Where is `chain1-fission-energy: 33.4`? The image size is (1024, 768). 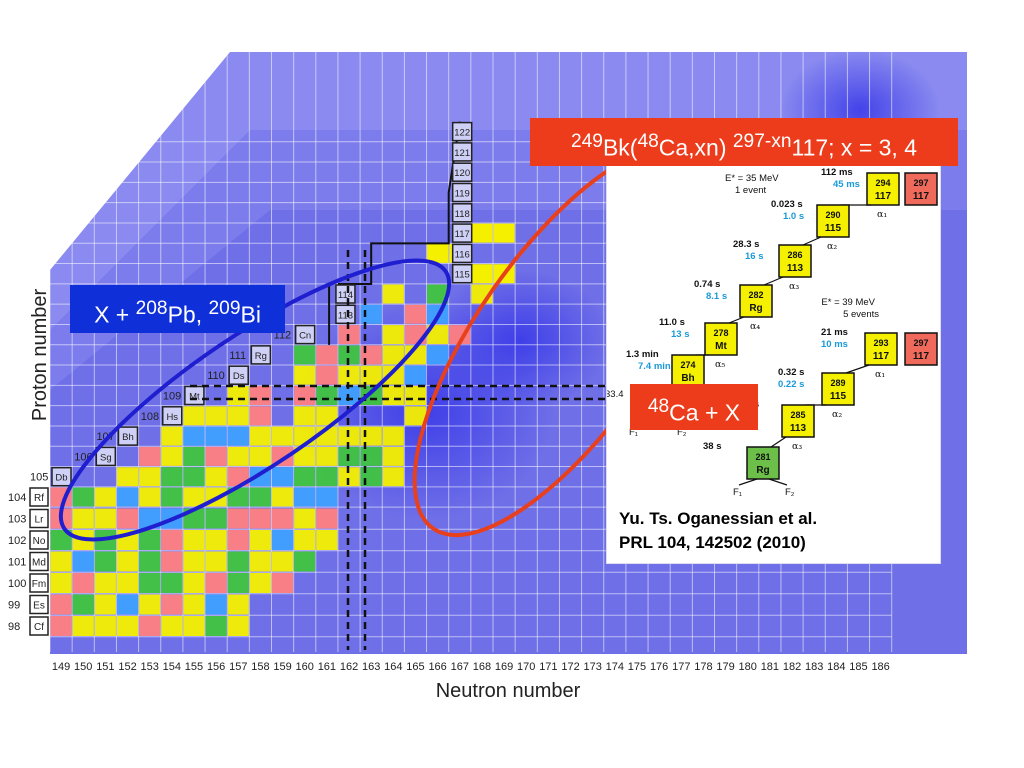 chain1-fission-energy: 33.4 is located at coordinates (615, 394).